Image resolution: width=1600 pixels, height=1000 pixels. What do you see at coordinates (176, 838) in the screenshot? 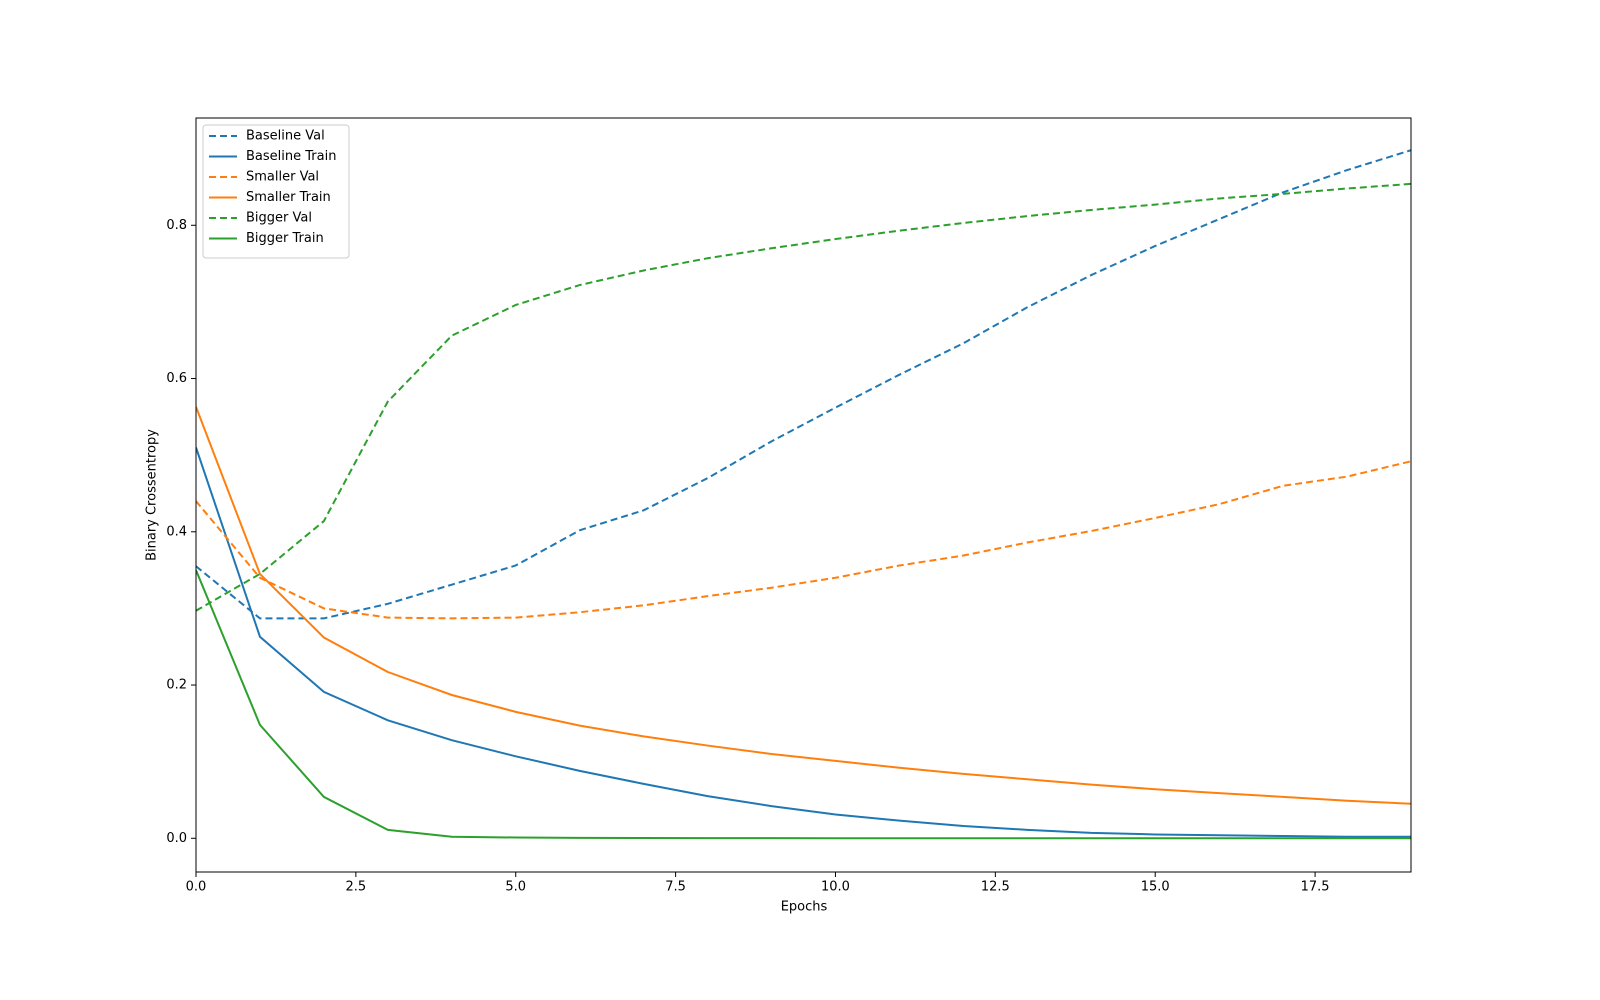
I see `y-tick-label: 0.0` at bounding box center [176, 838].